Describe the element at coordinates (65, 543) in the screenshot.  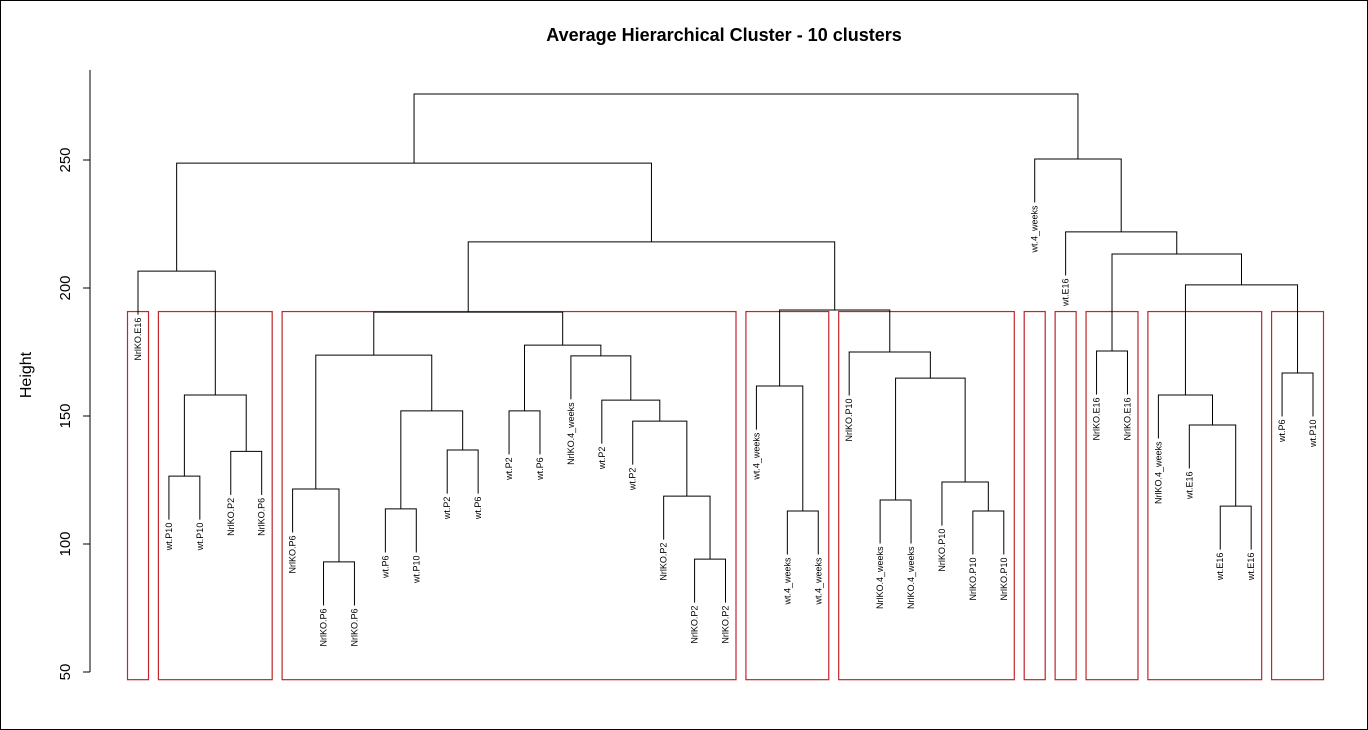
I see `y-tick-label: 100` at that location.